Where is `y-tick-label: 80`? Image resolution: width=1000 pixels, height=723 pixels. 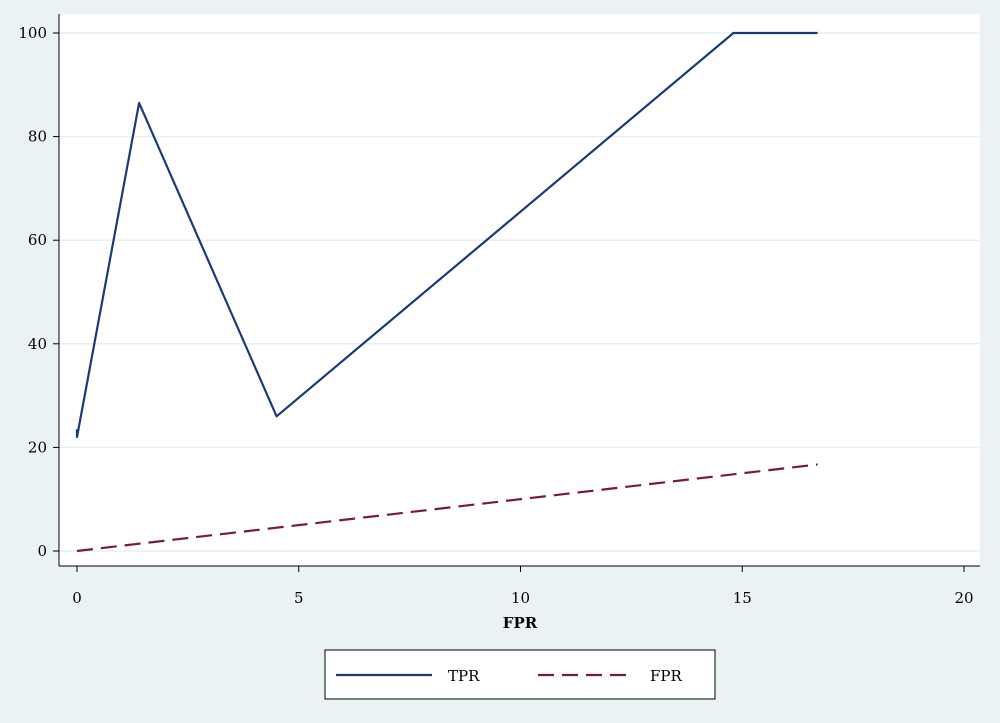 y-tick-label: 80 is located at coordinates (37, 137).